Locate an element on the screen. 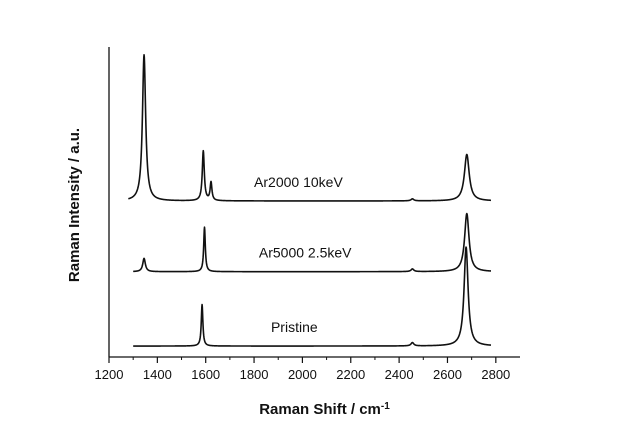 This screenshot has height=432, width=620. x-tick-labels: 1200 1400 1600 1800 2000 2200 2400 2600 2800 is located at coordinates (303, 374).